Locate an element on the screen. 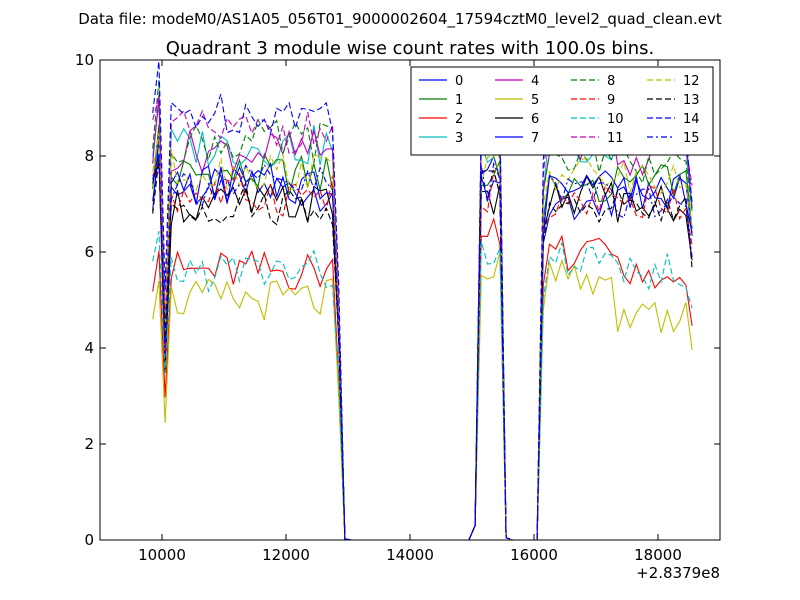 Image resolution: width=800 pixels, height=600 pixels. y-tick-label: 0 is located at coordinates (89, 540).